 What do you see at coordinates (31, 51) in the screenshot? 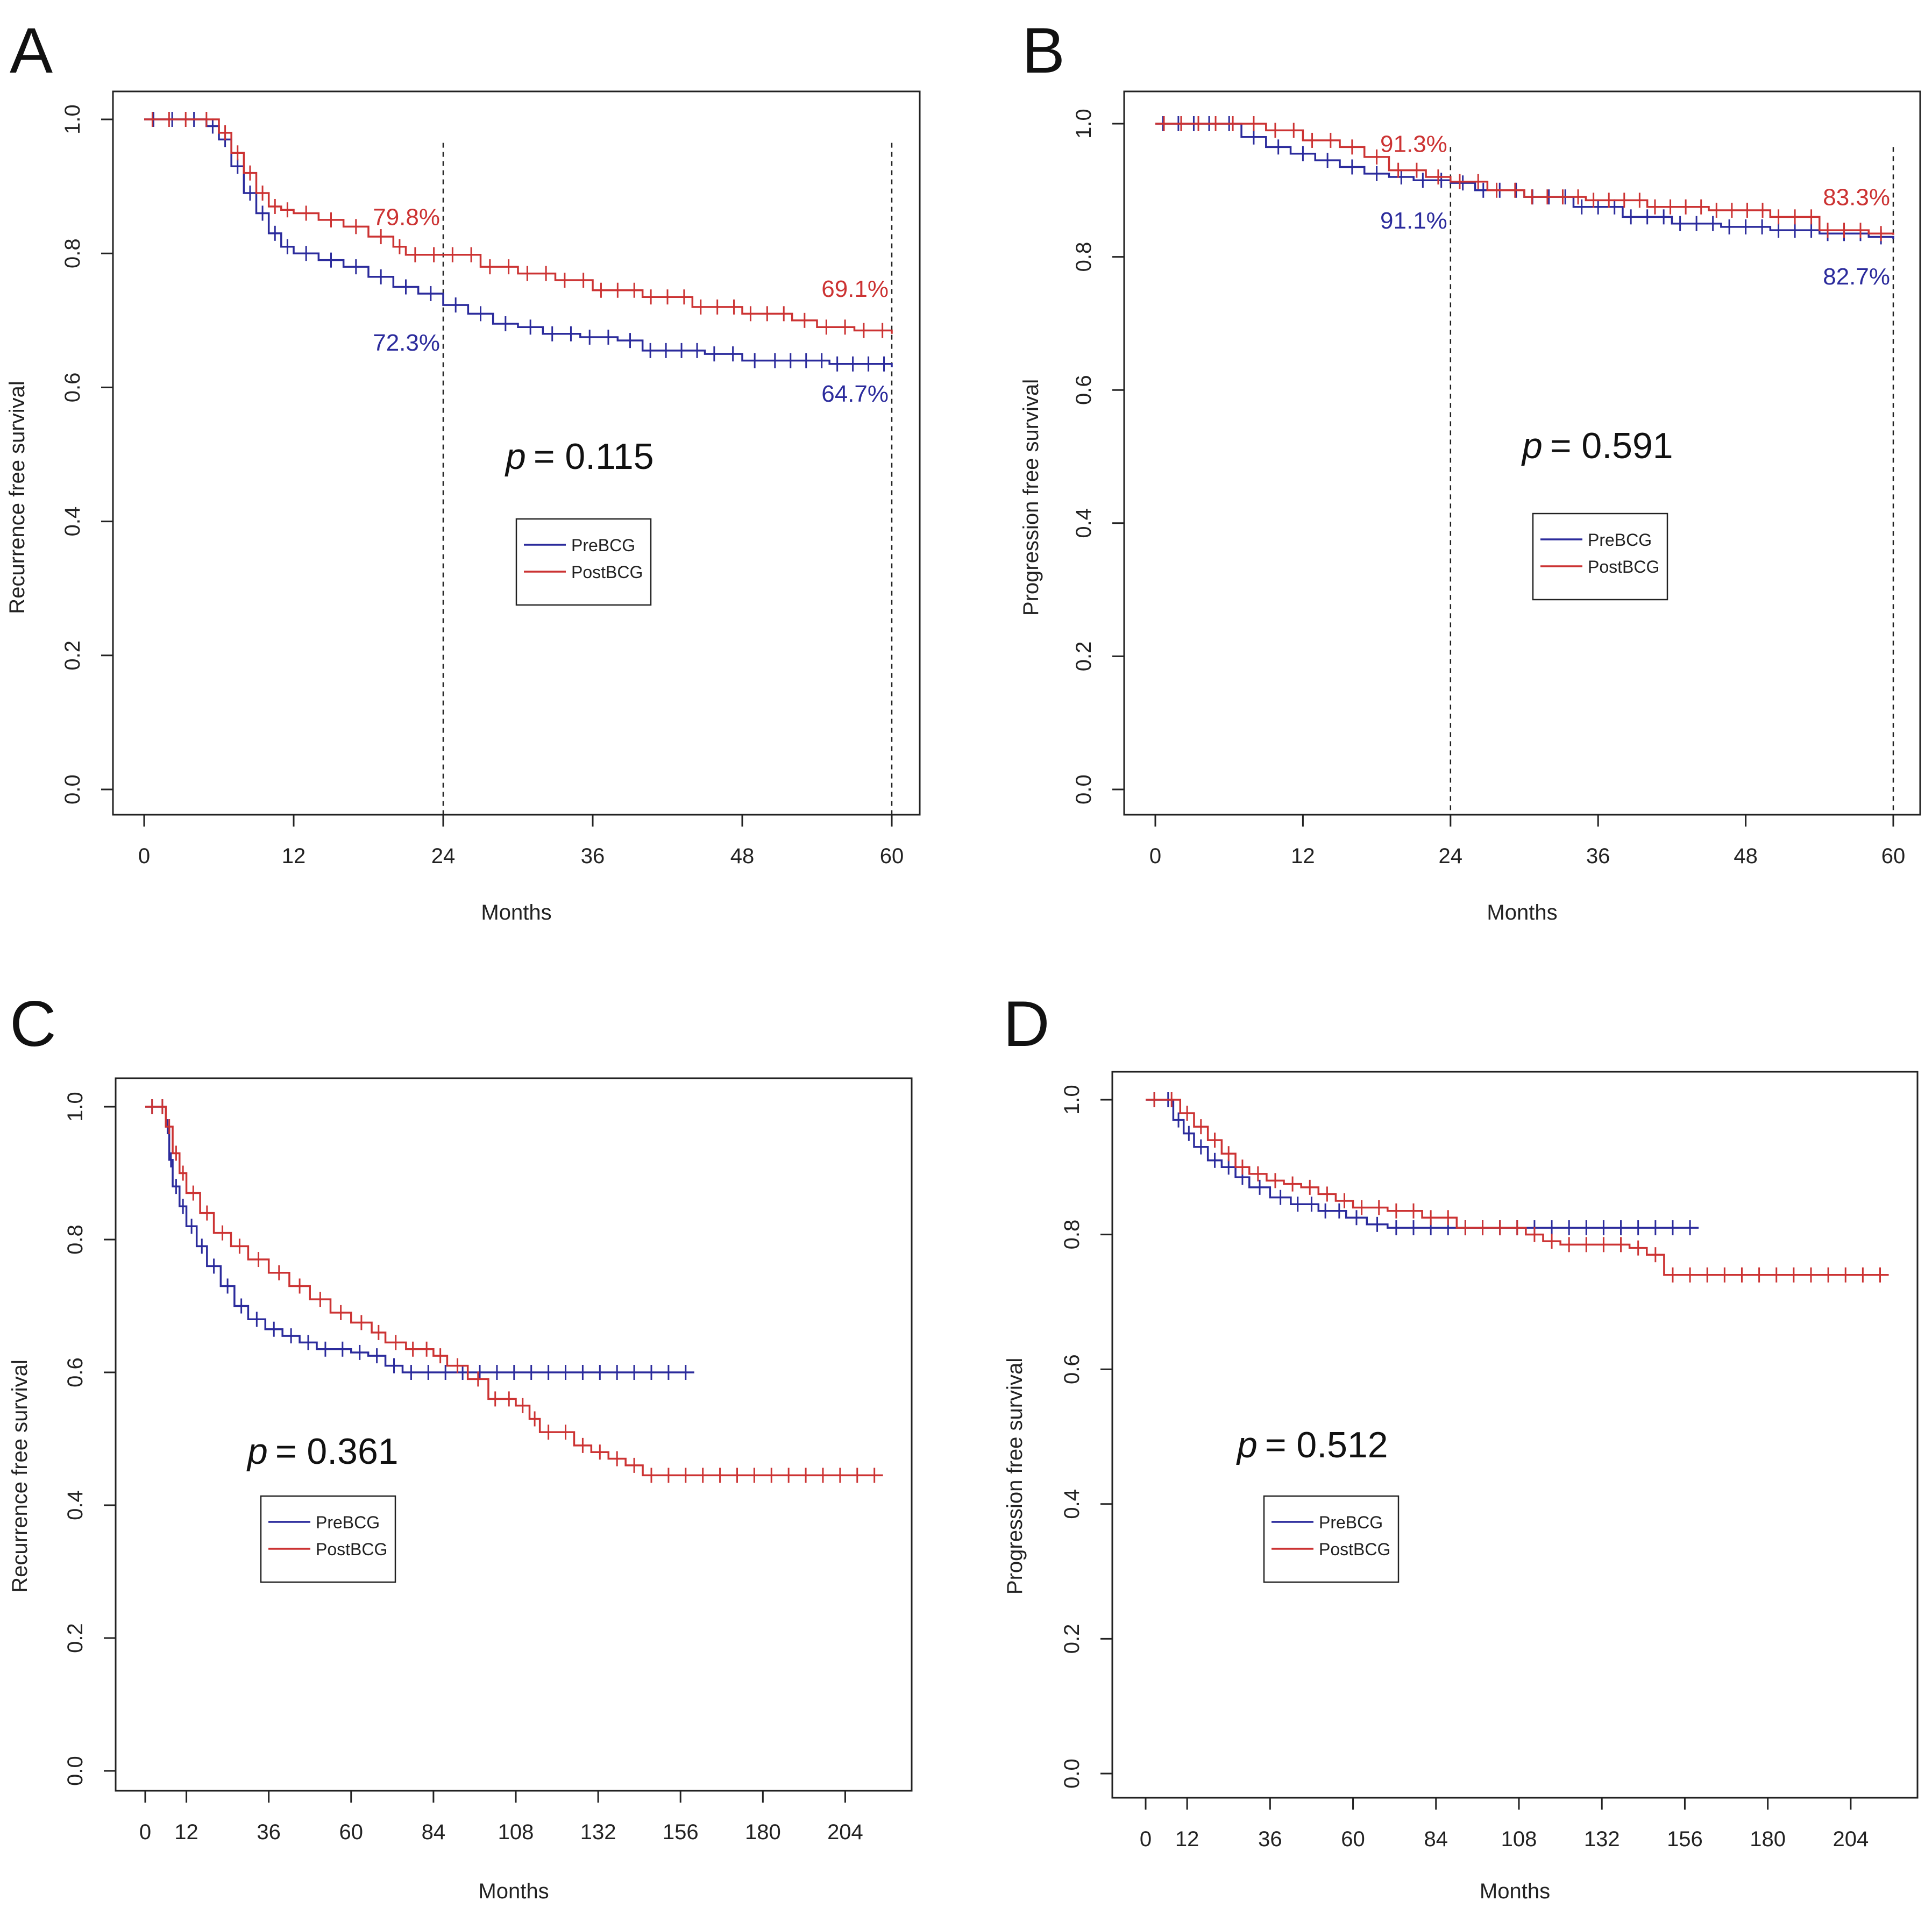
I see `panel-letter: A` at bounding box center [31, 51].